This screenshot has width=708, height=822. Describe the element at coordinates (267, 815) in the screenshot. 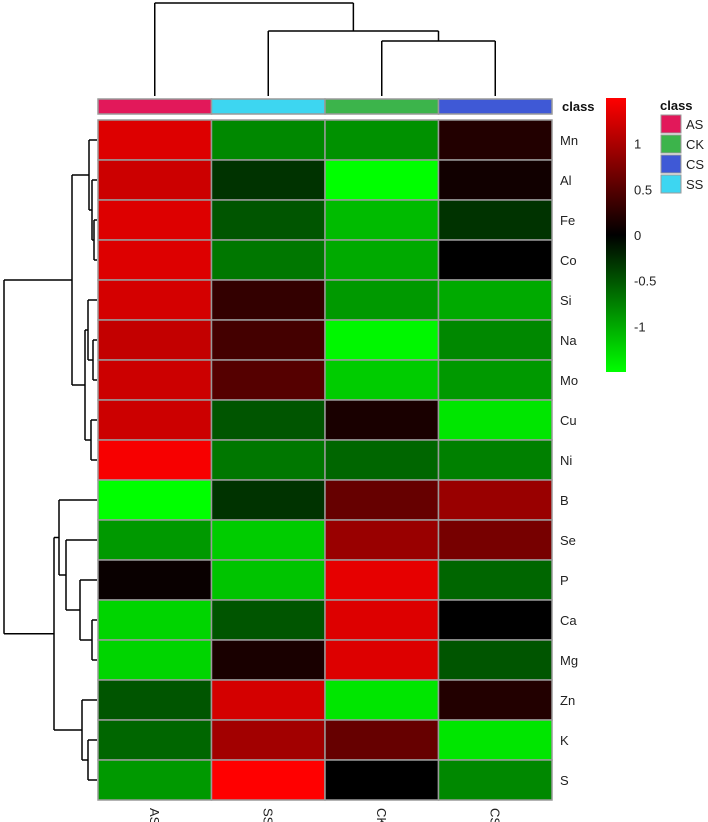

I see `column-label: SS` at that location.